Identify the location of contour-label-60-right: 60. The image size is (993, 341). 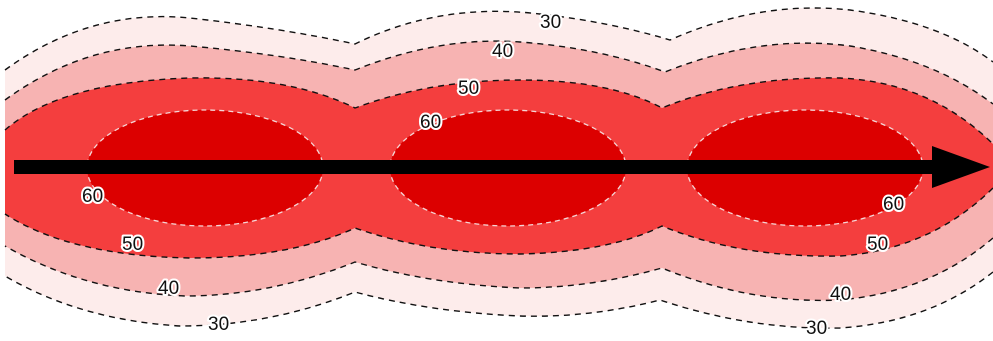
(893, 204).